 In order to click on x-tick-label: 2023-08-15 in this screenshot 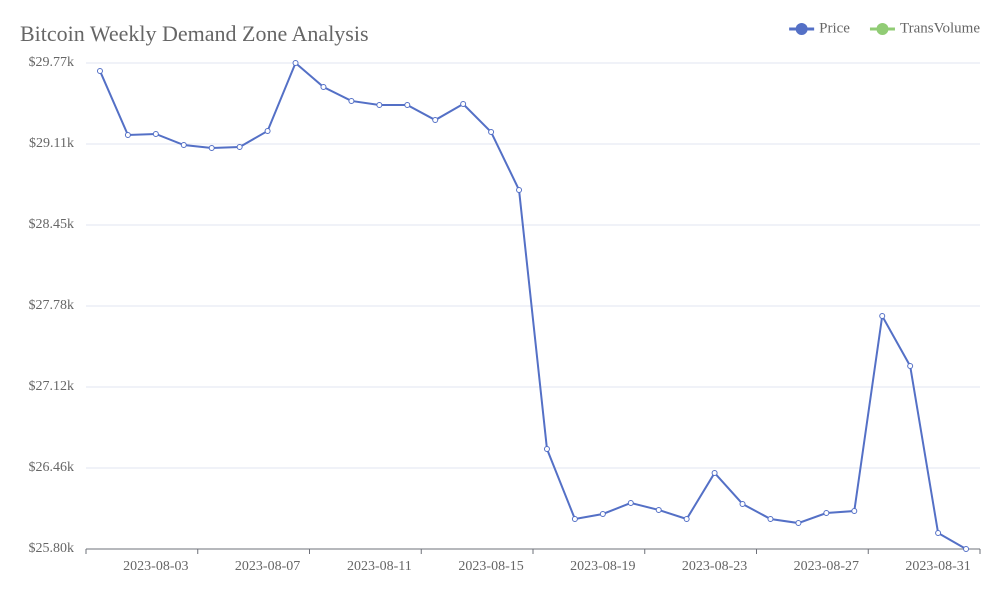, I will do `click(490, 566)`.